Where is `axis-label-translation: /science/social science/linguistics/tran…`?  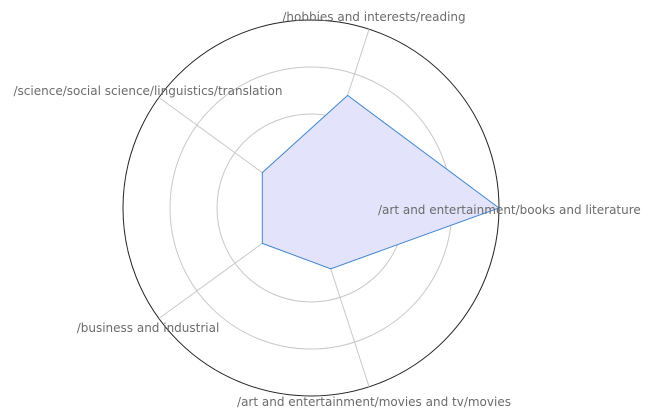
axis-label-translation: /science/social science/linguistics/tran… is located at coordinates (148, 91).